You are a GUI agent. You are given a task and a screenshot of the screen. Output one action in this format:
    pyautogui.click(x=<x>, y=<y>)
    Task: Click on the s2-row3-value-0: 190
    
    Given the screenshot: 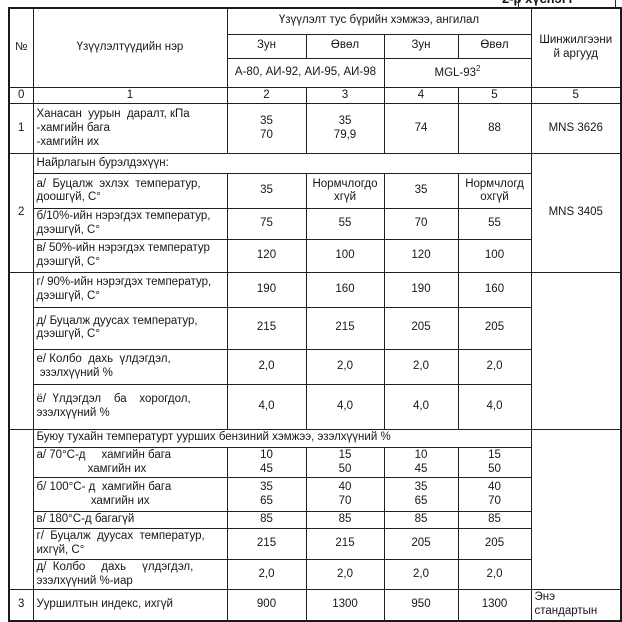 What is the action you would take?
    pyautogui.click(x=266, y=289)
    